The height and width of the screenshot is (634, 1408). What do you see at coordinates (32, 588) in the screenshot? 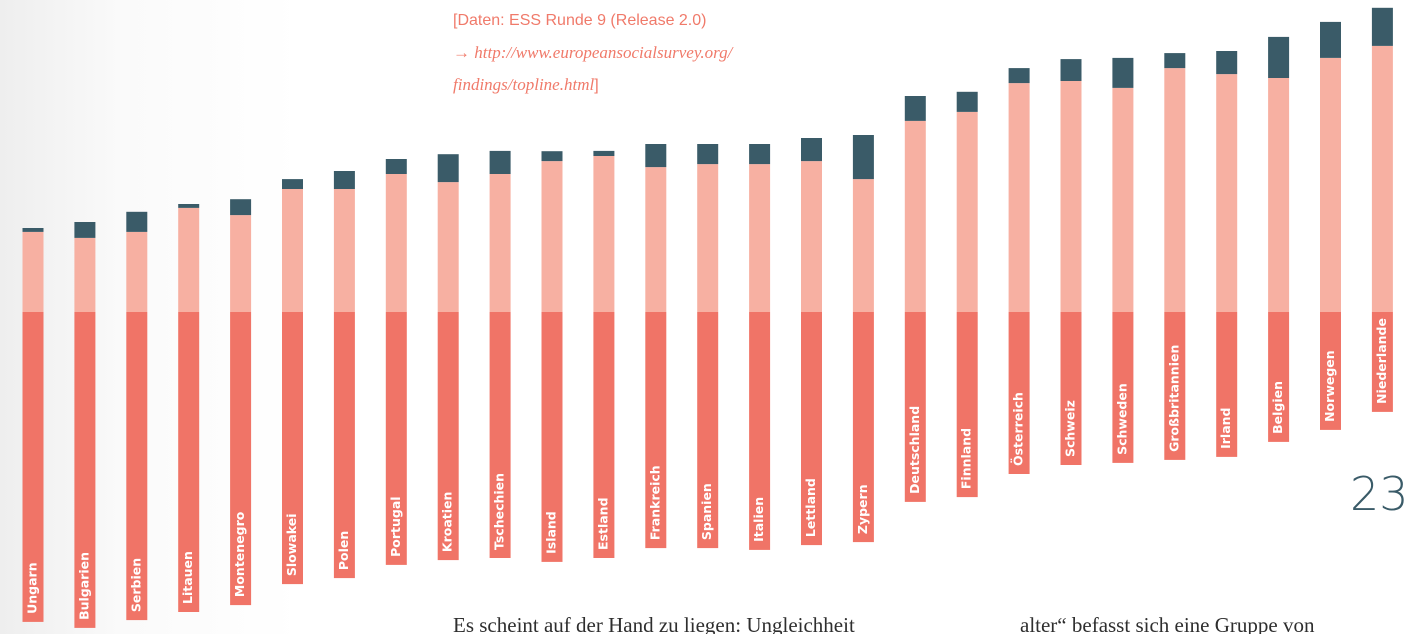
I see `bar-label: Ungarn` at bounding box center [32, 588].